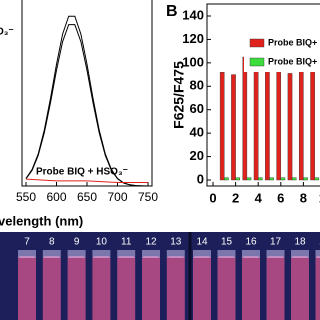 This screenshot has height=320, width=320. I want to click on vial-label: 12, so click(151, 242).